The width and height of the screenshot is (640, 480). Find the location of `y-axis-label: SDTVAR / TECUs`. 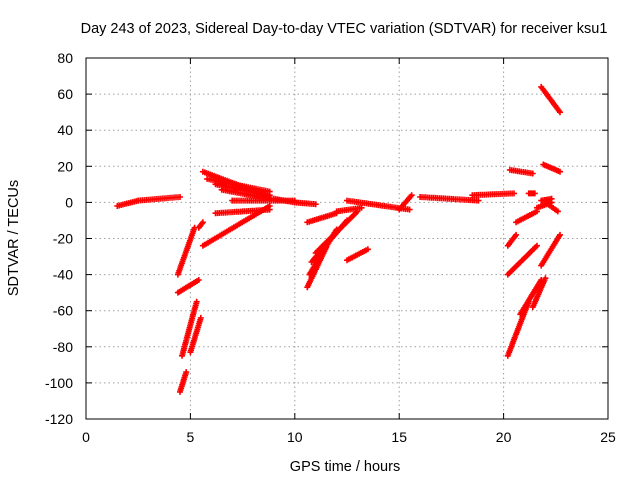

y-axis-label: SDTVAR / TECUs is located at coordinates (14, 238).